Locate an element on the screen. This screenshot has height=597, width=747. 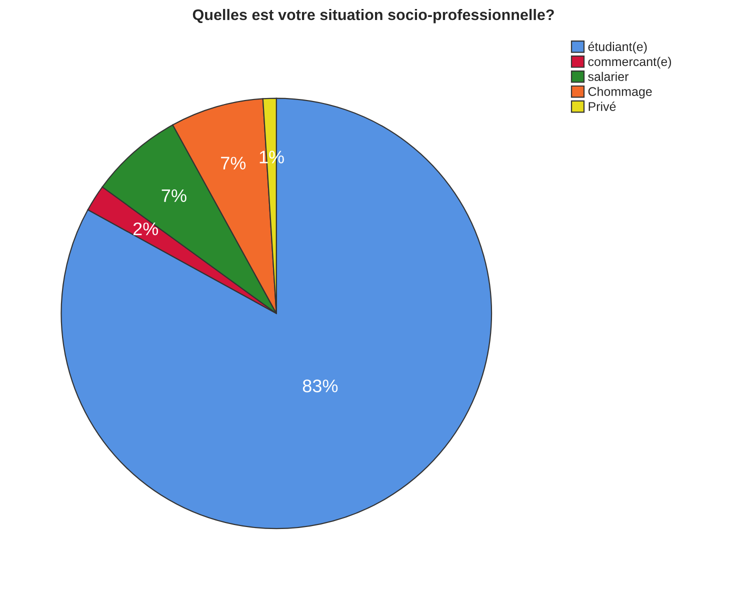
legend-label: commercant(e) is located at coordinates (630, 62).